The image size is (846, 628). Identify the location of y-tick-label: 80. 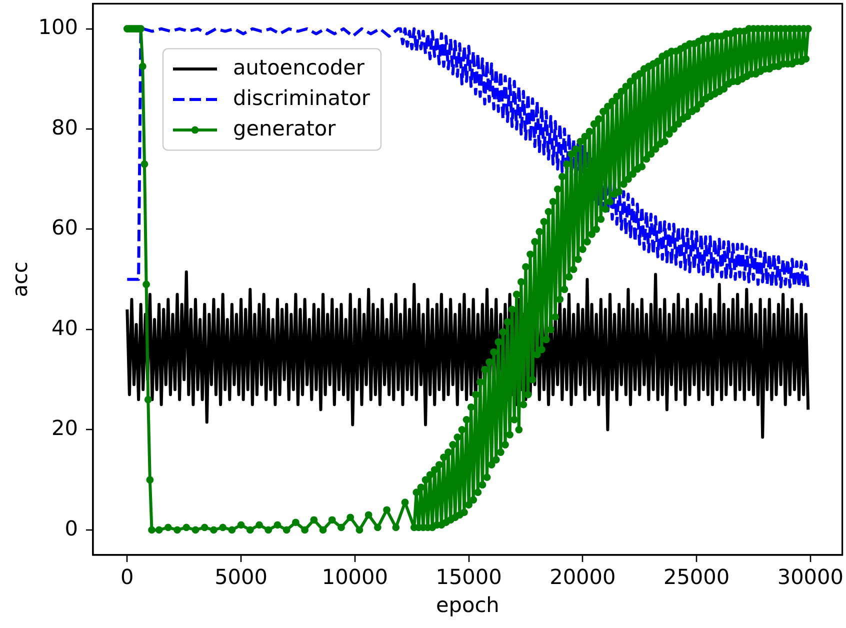
(65, 127).